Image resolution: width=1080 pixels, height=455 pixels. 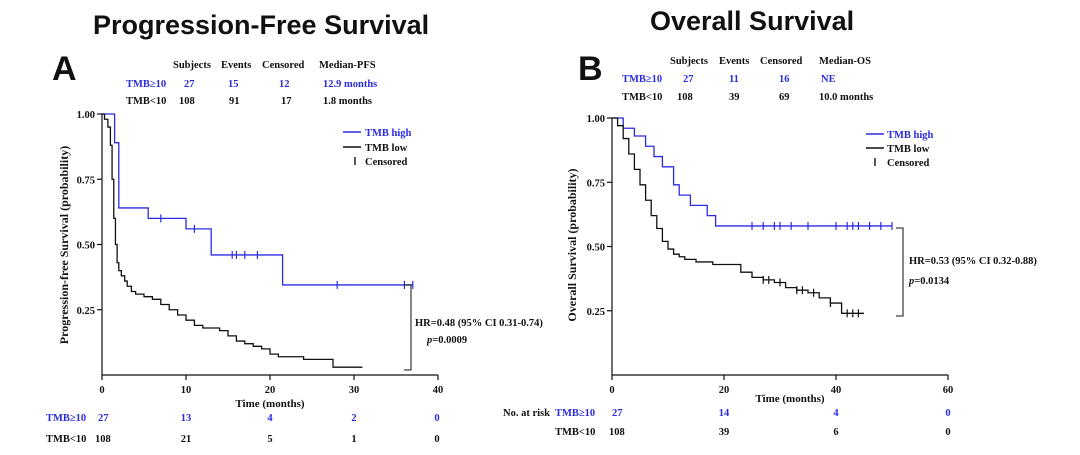 I want to click on panel-a-curve-tmb-high, so click(x=257, y=199).